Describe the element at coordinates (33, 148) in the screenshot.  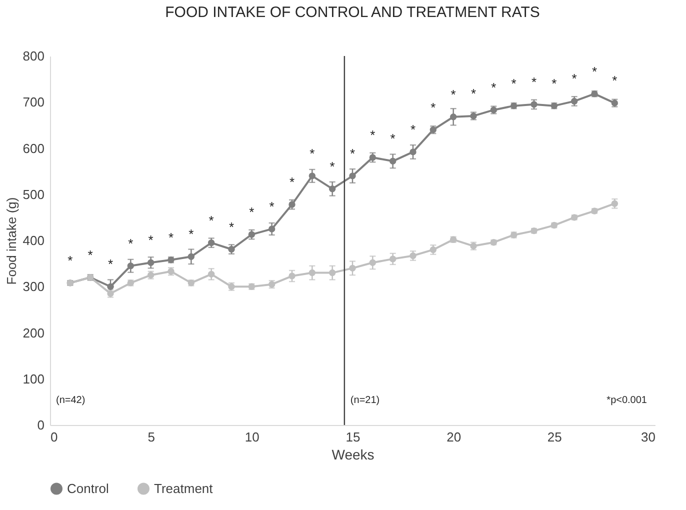
I see `y-tick-label: 600` at that location.